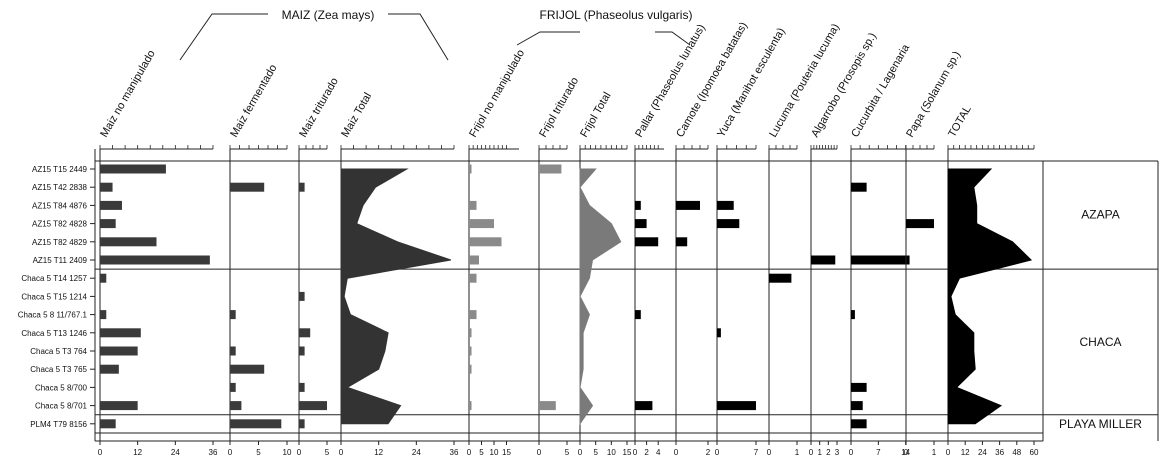  I want to click on zone-labels: AZAPA CHACA PLAYA MILLER, so click(1100, 319).